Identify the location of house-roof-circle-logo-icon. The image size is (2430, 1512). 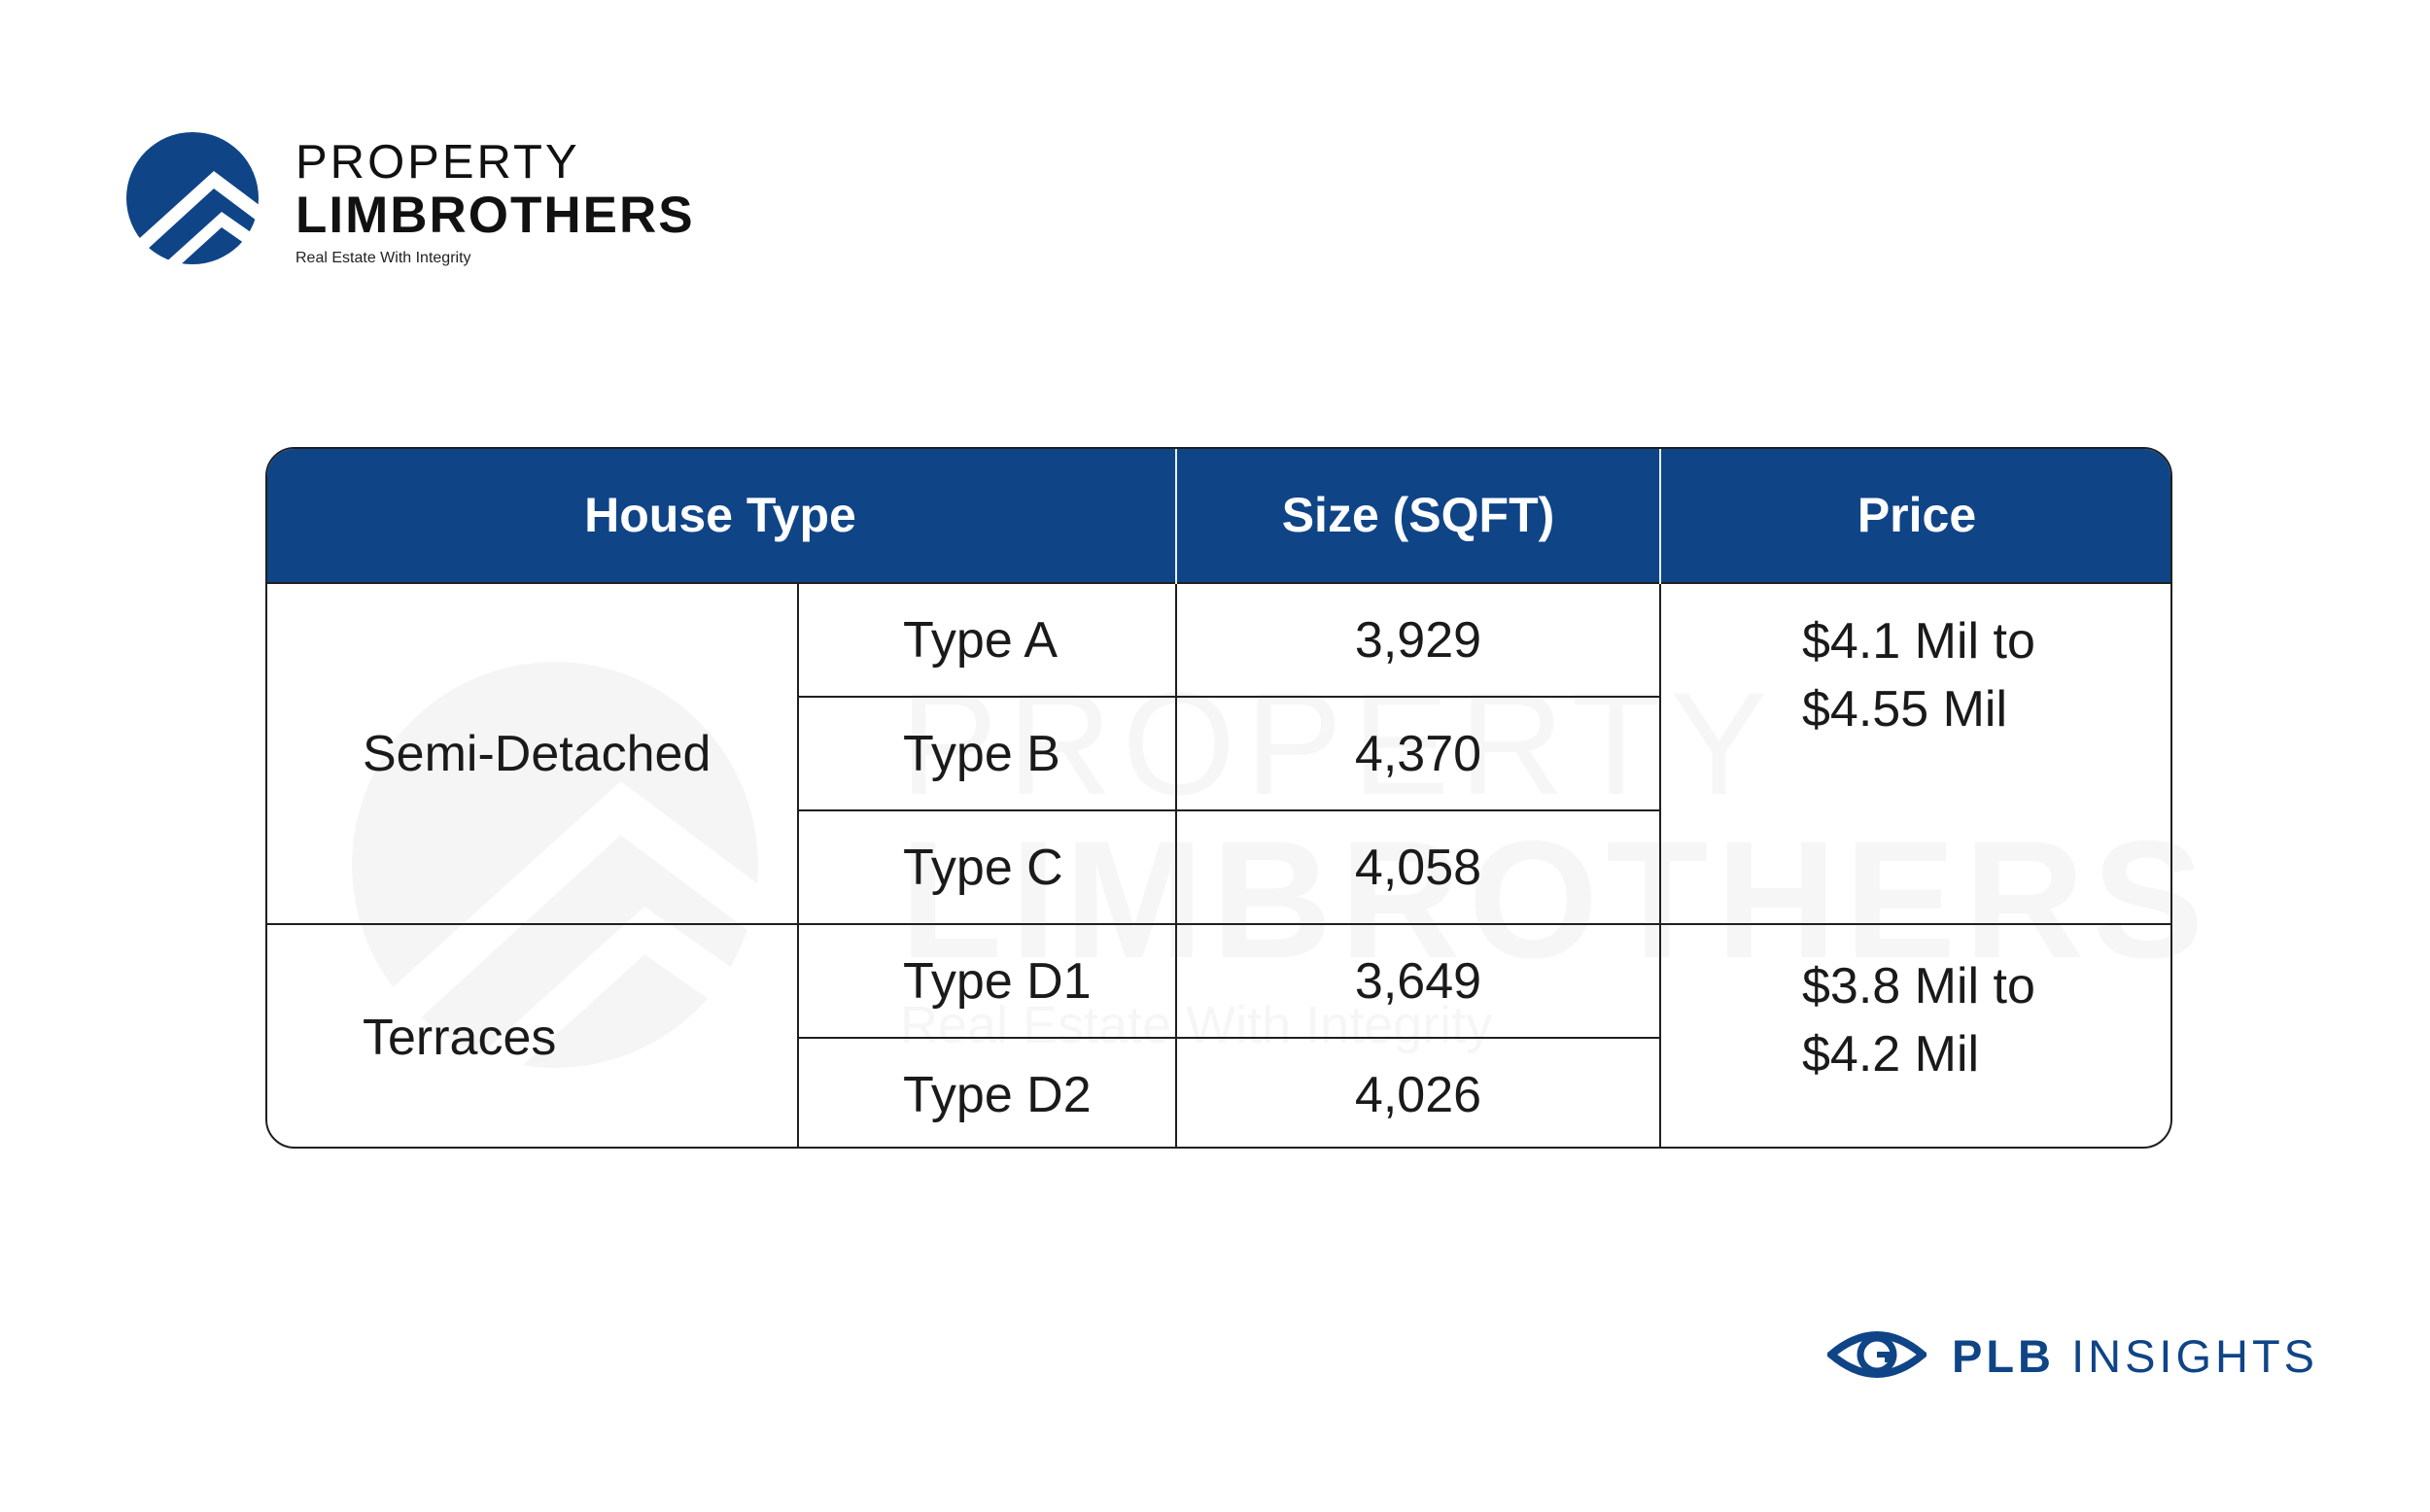
(193, 199).